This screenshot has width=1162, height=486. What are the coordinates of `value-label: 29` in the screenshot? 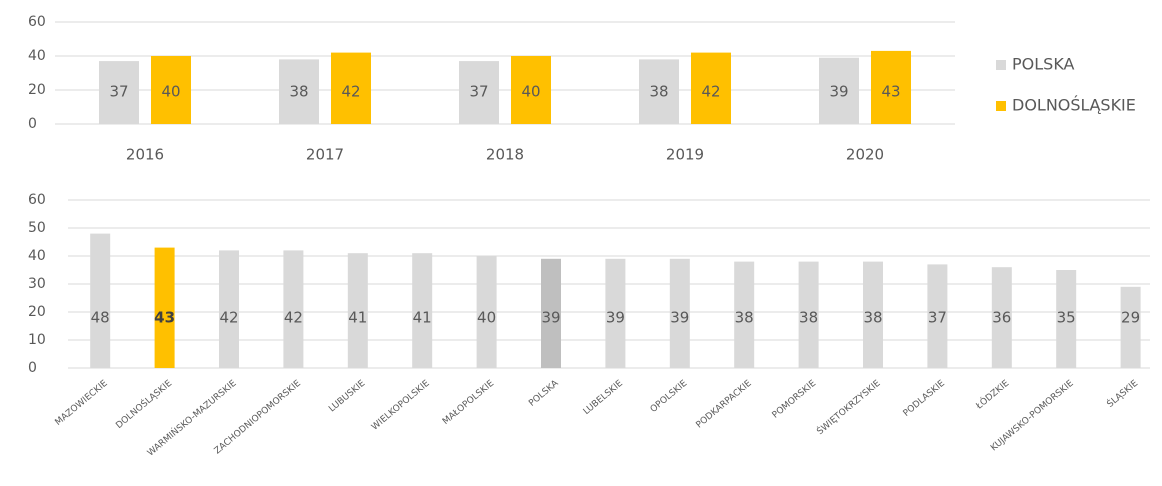 It's located at (1130, 318).